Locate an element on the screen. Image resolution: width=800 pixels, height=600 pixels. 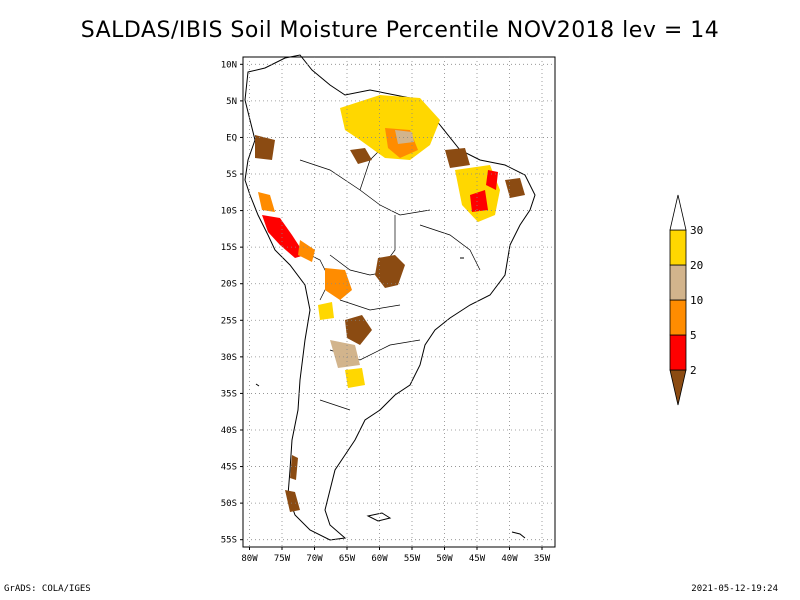
lat-tick-label: 40S is located at coordinates (229, 431).